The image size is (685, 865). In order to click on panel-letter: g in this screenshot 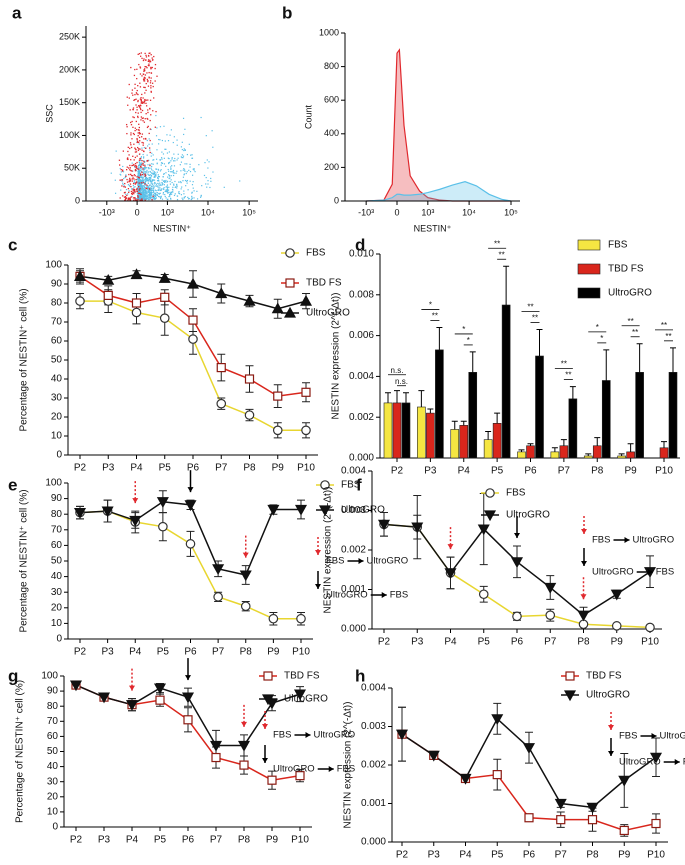, I will do `click(13, 675)`.